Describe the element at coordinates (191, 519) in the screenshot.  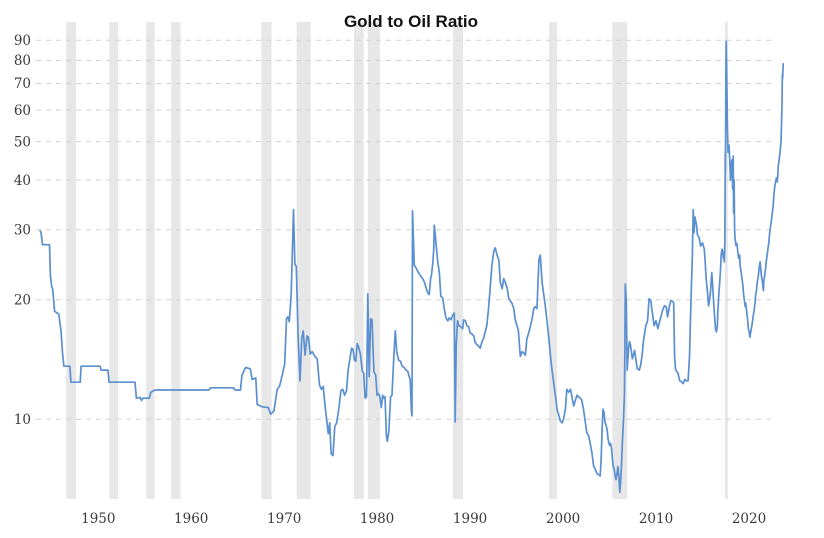
I see `x-tick-label: 1960` at that location.